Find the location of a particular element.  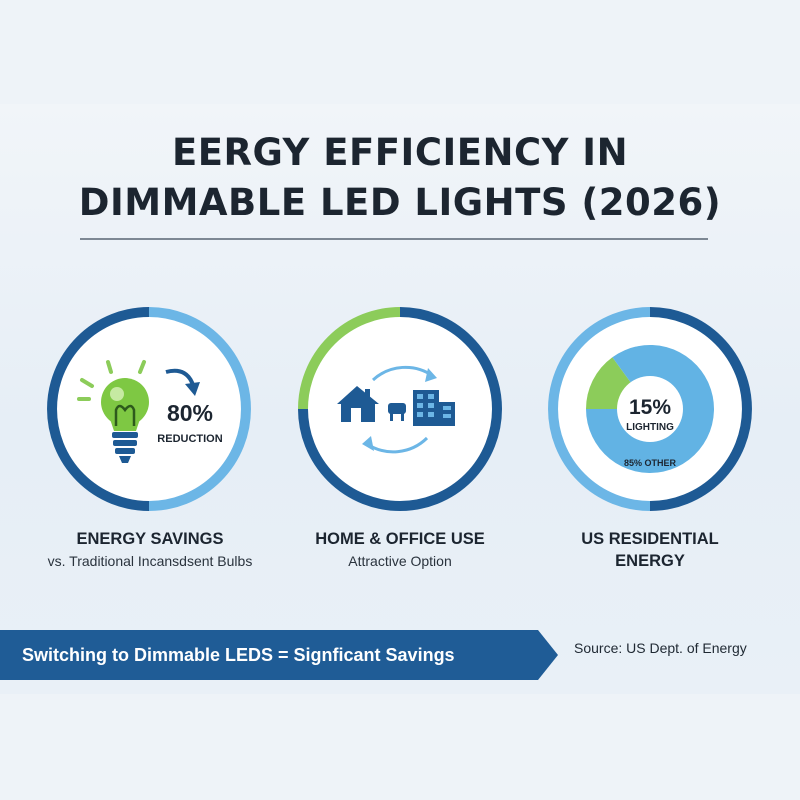

other-slice-label: 85% OTHER is located at coordinates (650, 463).